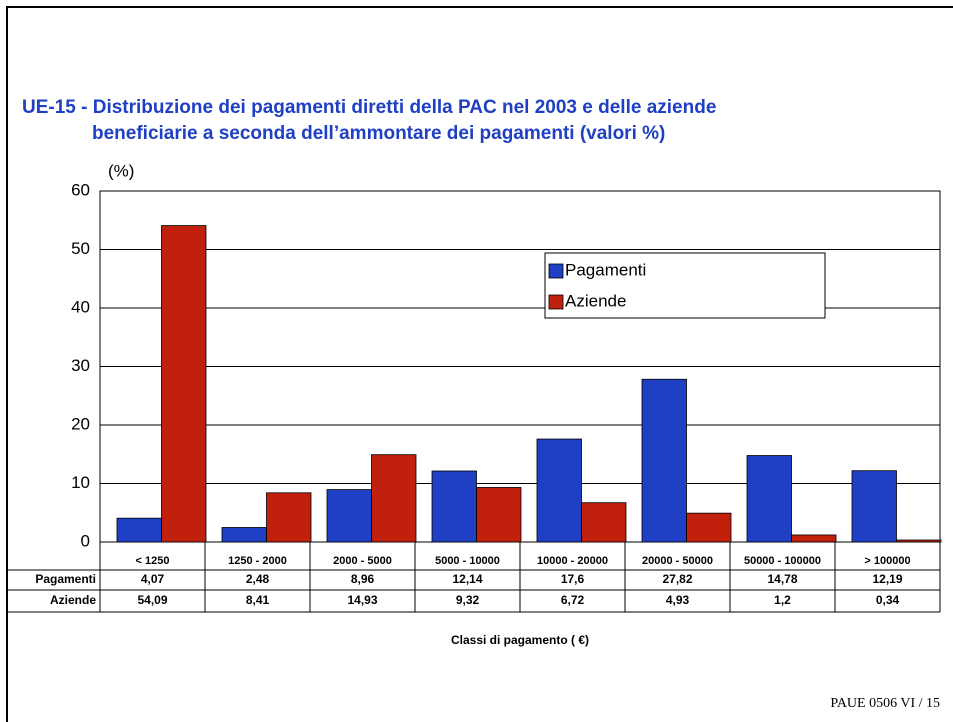  What do you see at coordinates (80, 248) in the screenshot?
I see `y-tick-label: 50` at bounding box center [80, 248].